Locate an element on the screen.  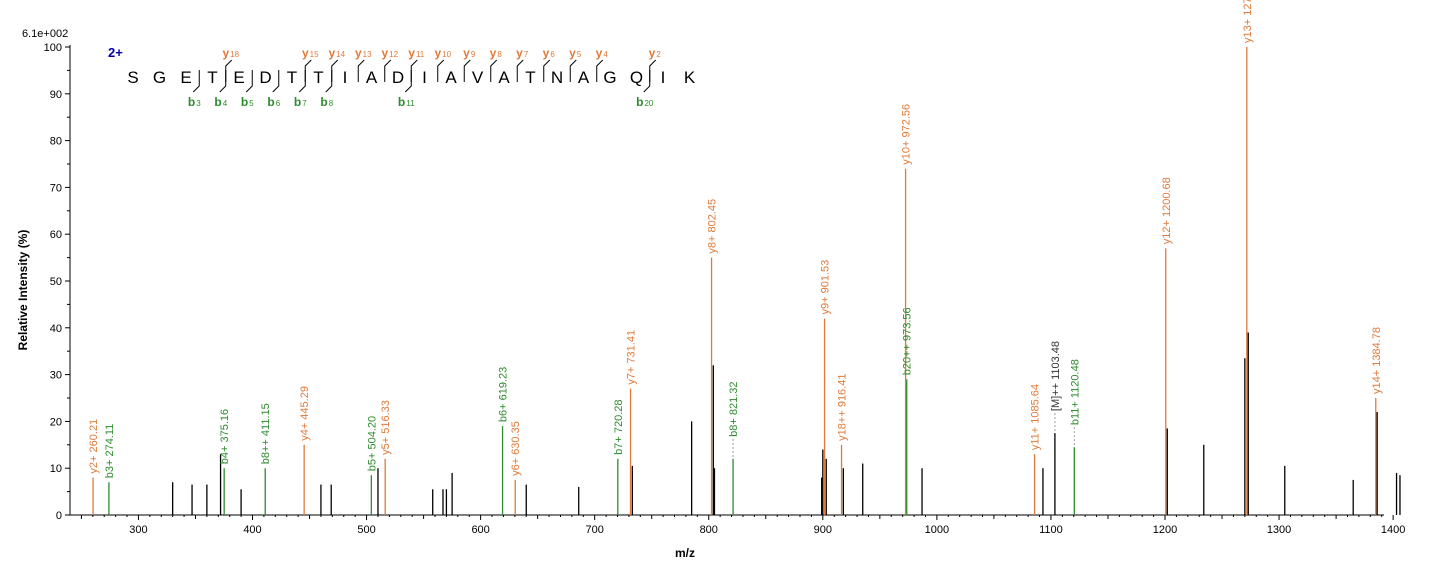
b-ion-number: 3 is located at coordinates (198, 103).